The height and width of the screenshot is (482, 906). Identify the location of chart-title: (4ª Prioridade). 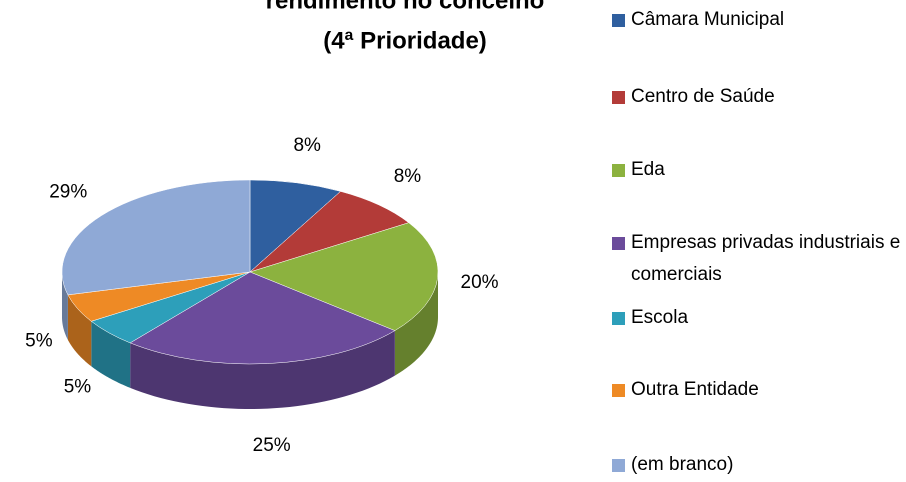
(405, 40).